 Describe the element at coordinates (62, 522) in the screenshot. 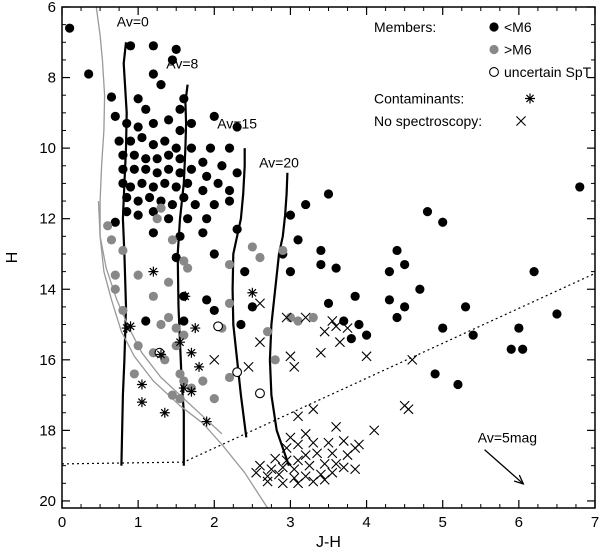

I see `x-tick-label: 0` at that location.